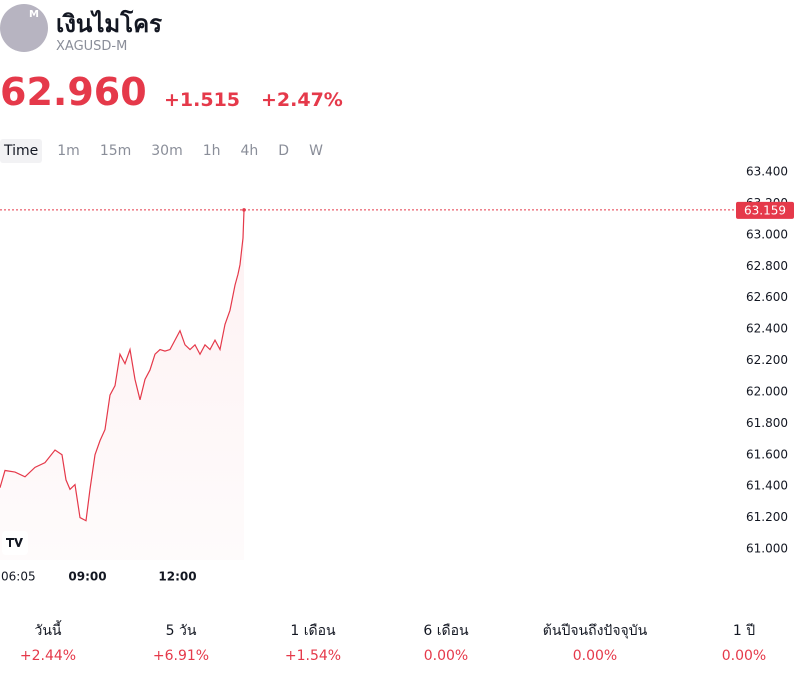 The image size is (800, 673). I want to click on x-tick-label: 06:05, so click(18, 577).